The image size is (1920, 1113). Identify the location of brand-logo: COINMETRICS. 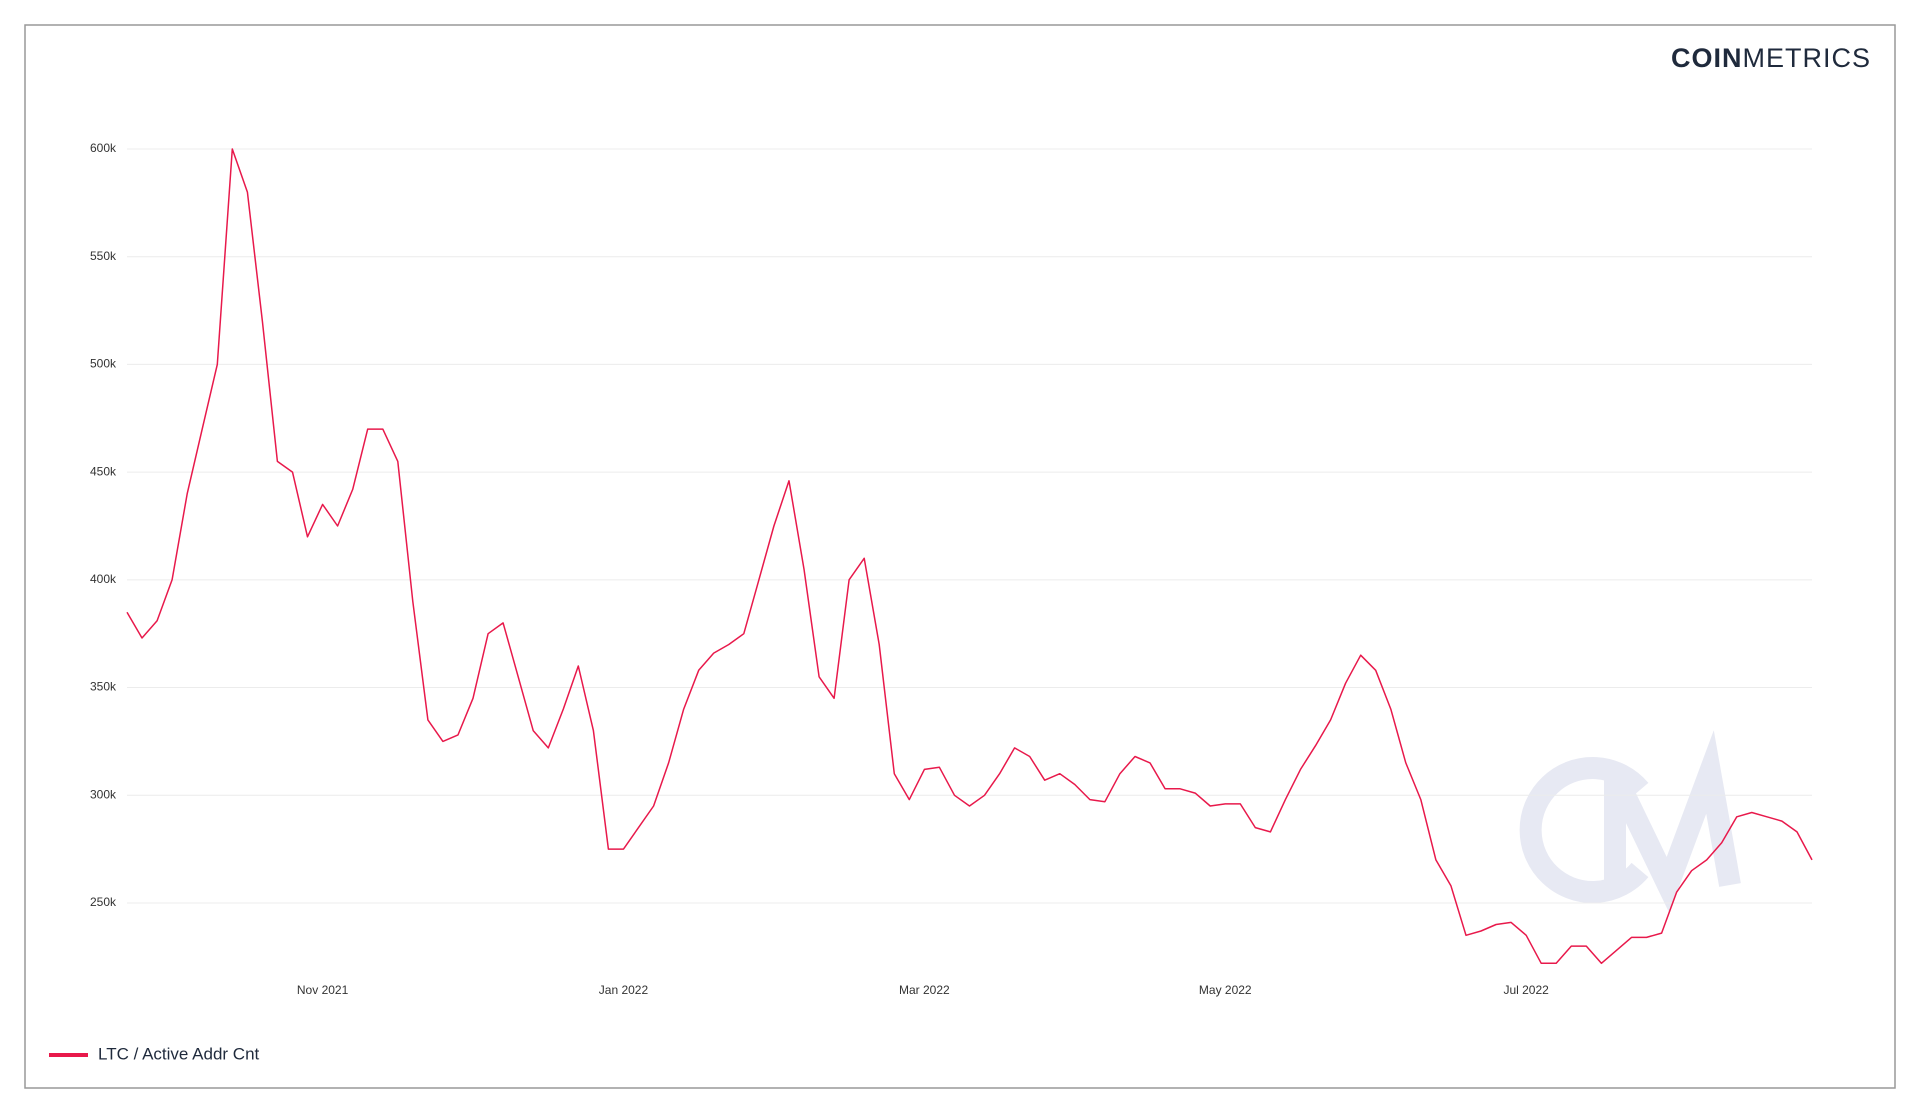
(1771, 58).